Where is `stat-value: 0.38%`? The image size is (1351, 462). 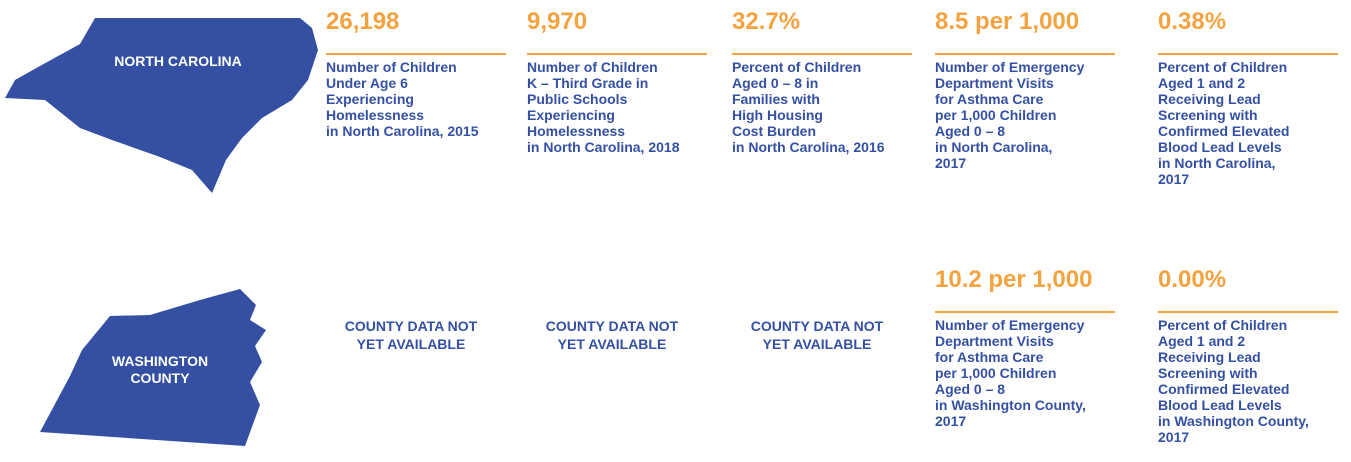 stat-value: 0.38% is located at coordinates (1192, 21).